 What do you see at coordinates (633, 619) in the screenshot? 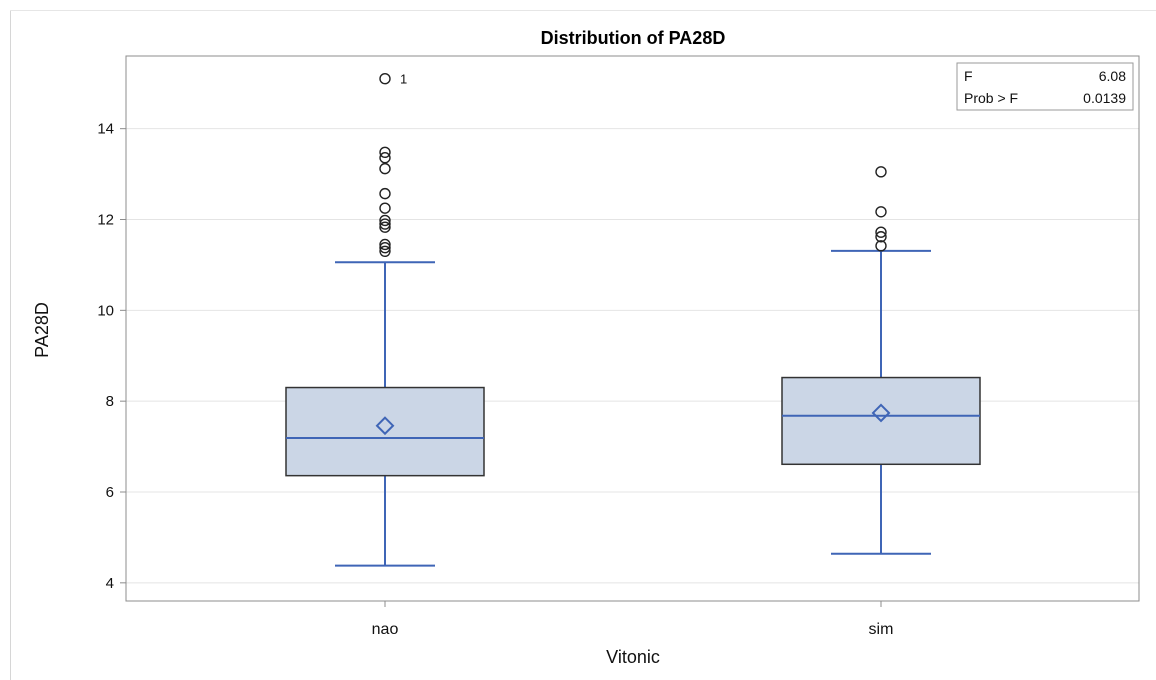
I see `x-axis: nao sim` at bounding box center [633, 619].